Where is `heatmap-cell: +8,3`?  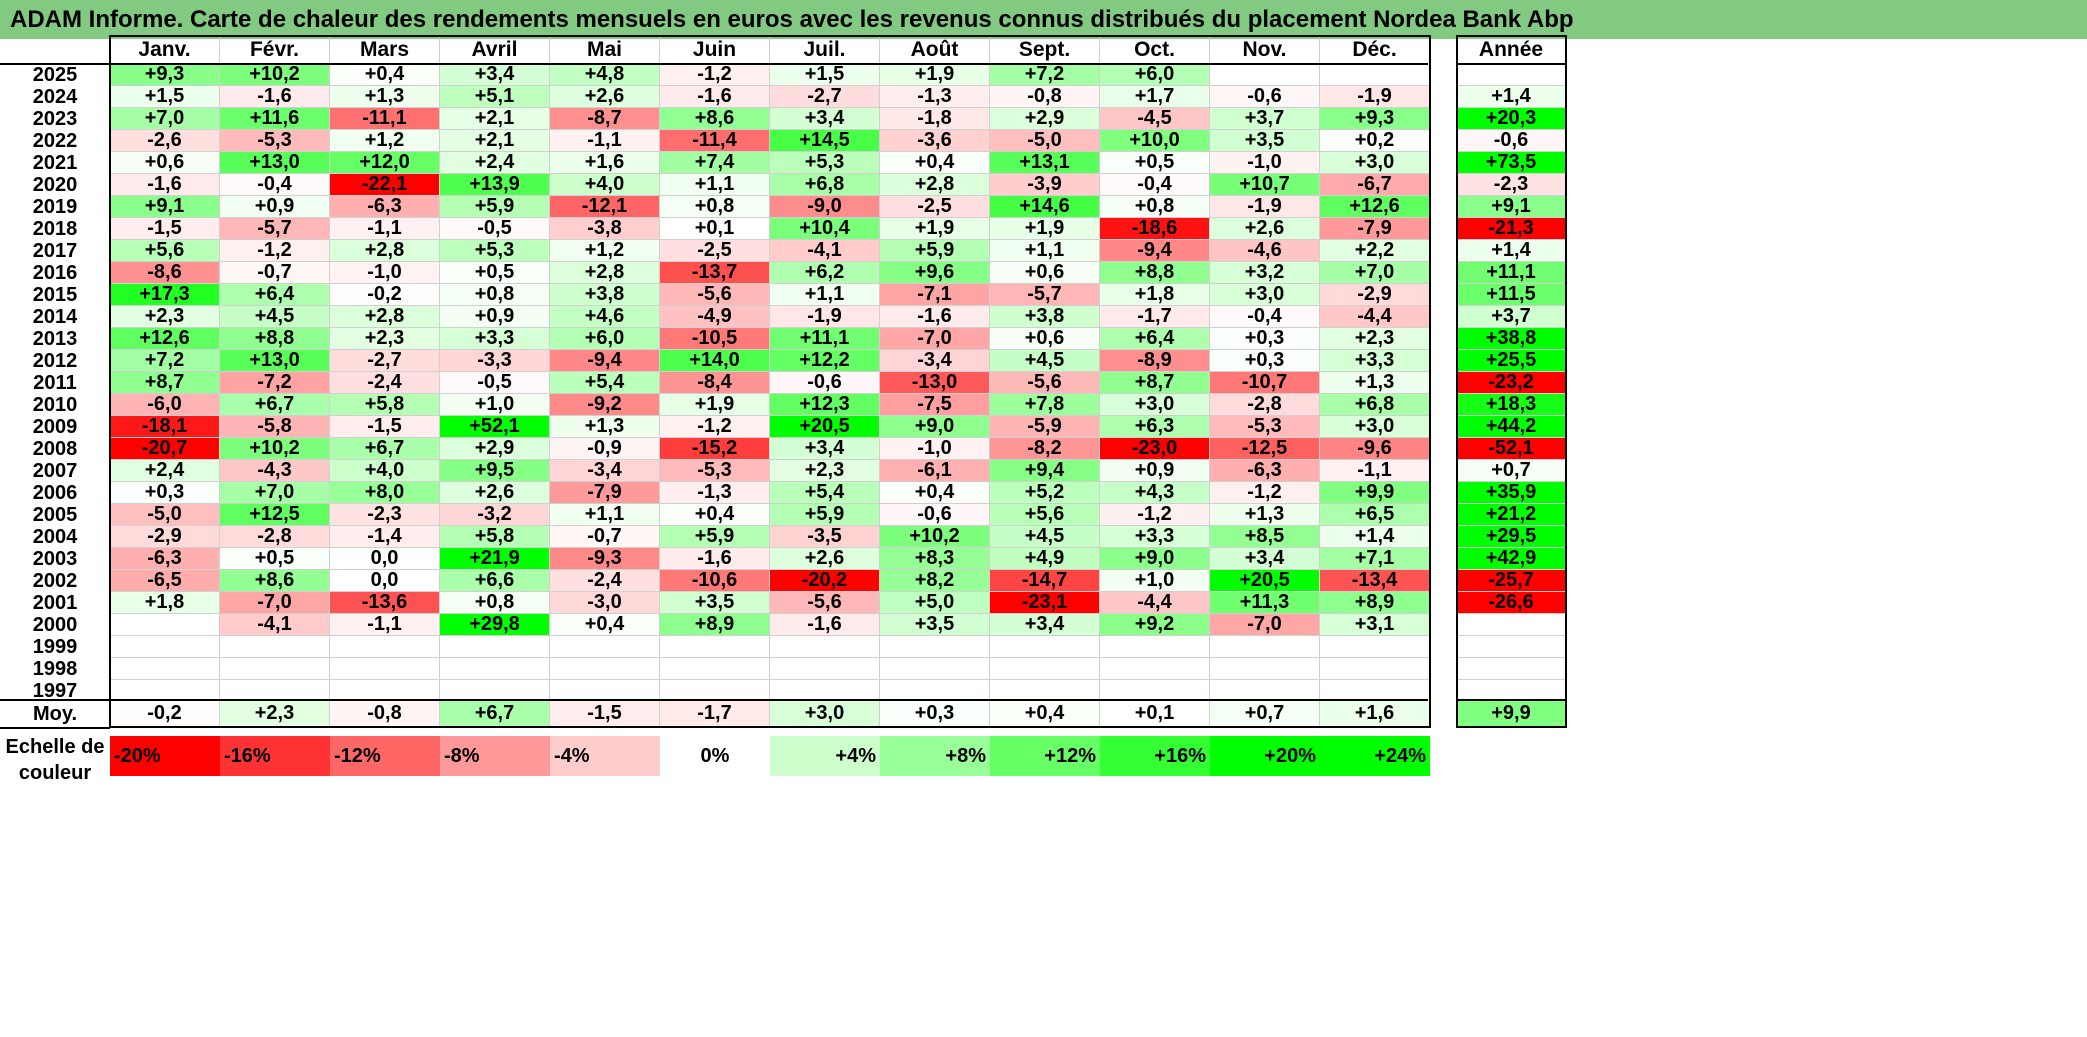
heatmap-cell: +8,3 is located at coordinates (935, 559).